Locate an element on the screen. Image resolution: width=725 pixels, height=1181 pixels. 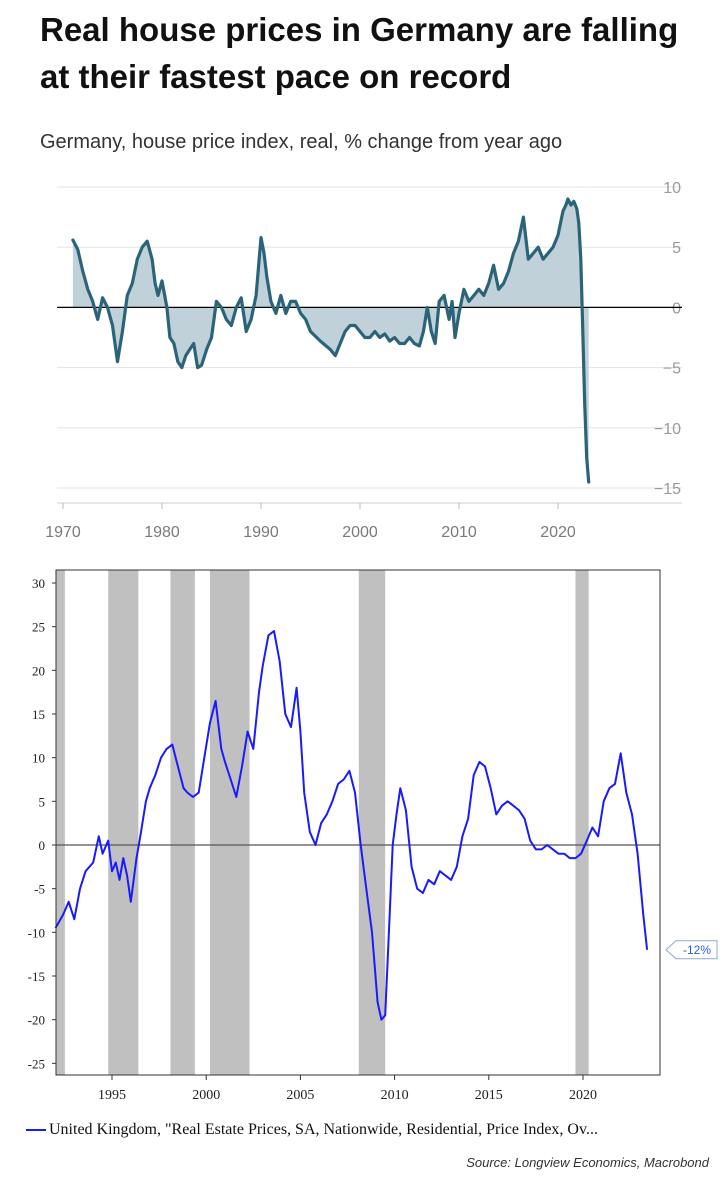
y-tick-label: -20 is located at coordinates (36, 1020).